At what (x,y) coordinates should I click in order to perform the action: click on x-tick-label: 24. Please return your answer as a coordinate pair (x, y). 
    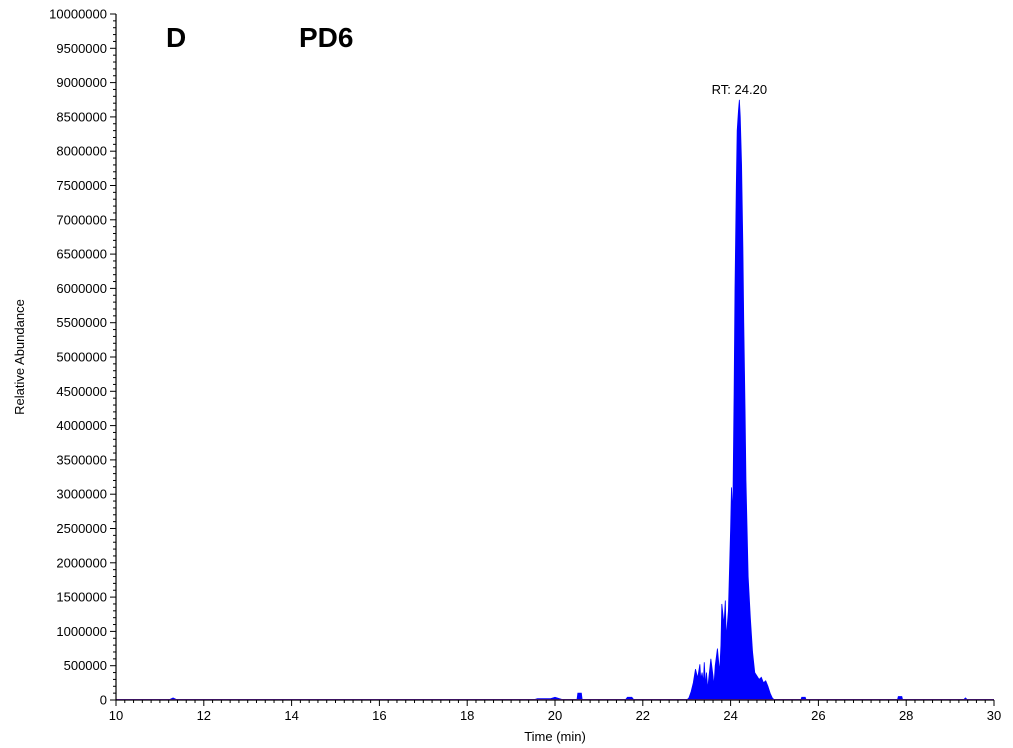
    Looking at the image, I should click on (730, 715).